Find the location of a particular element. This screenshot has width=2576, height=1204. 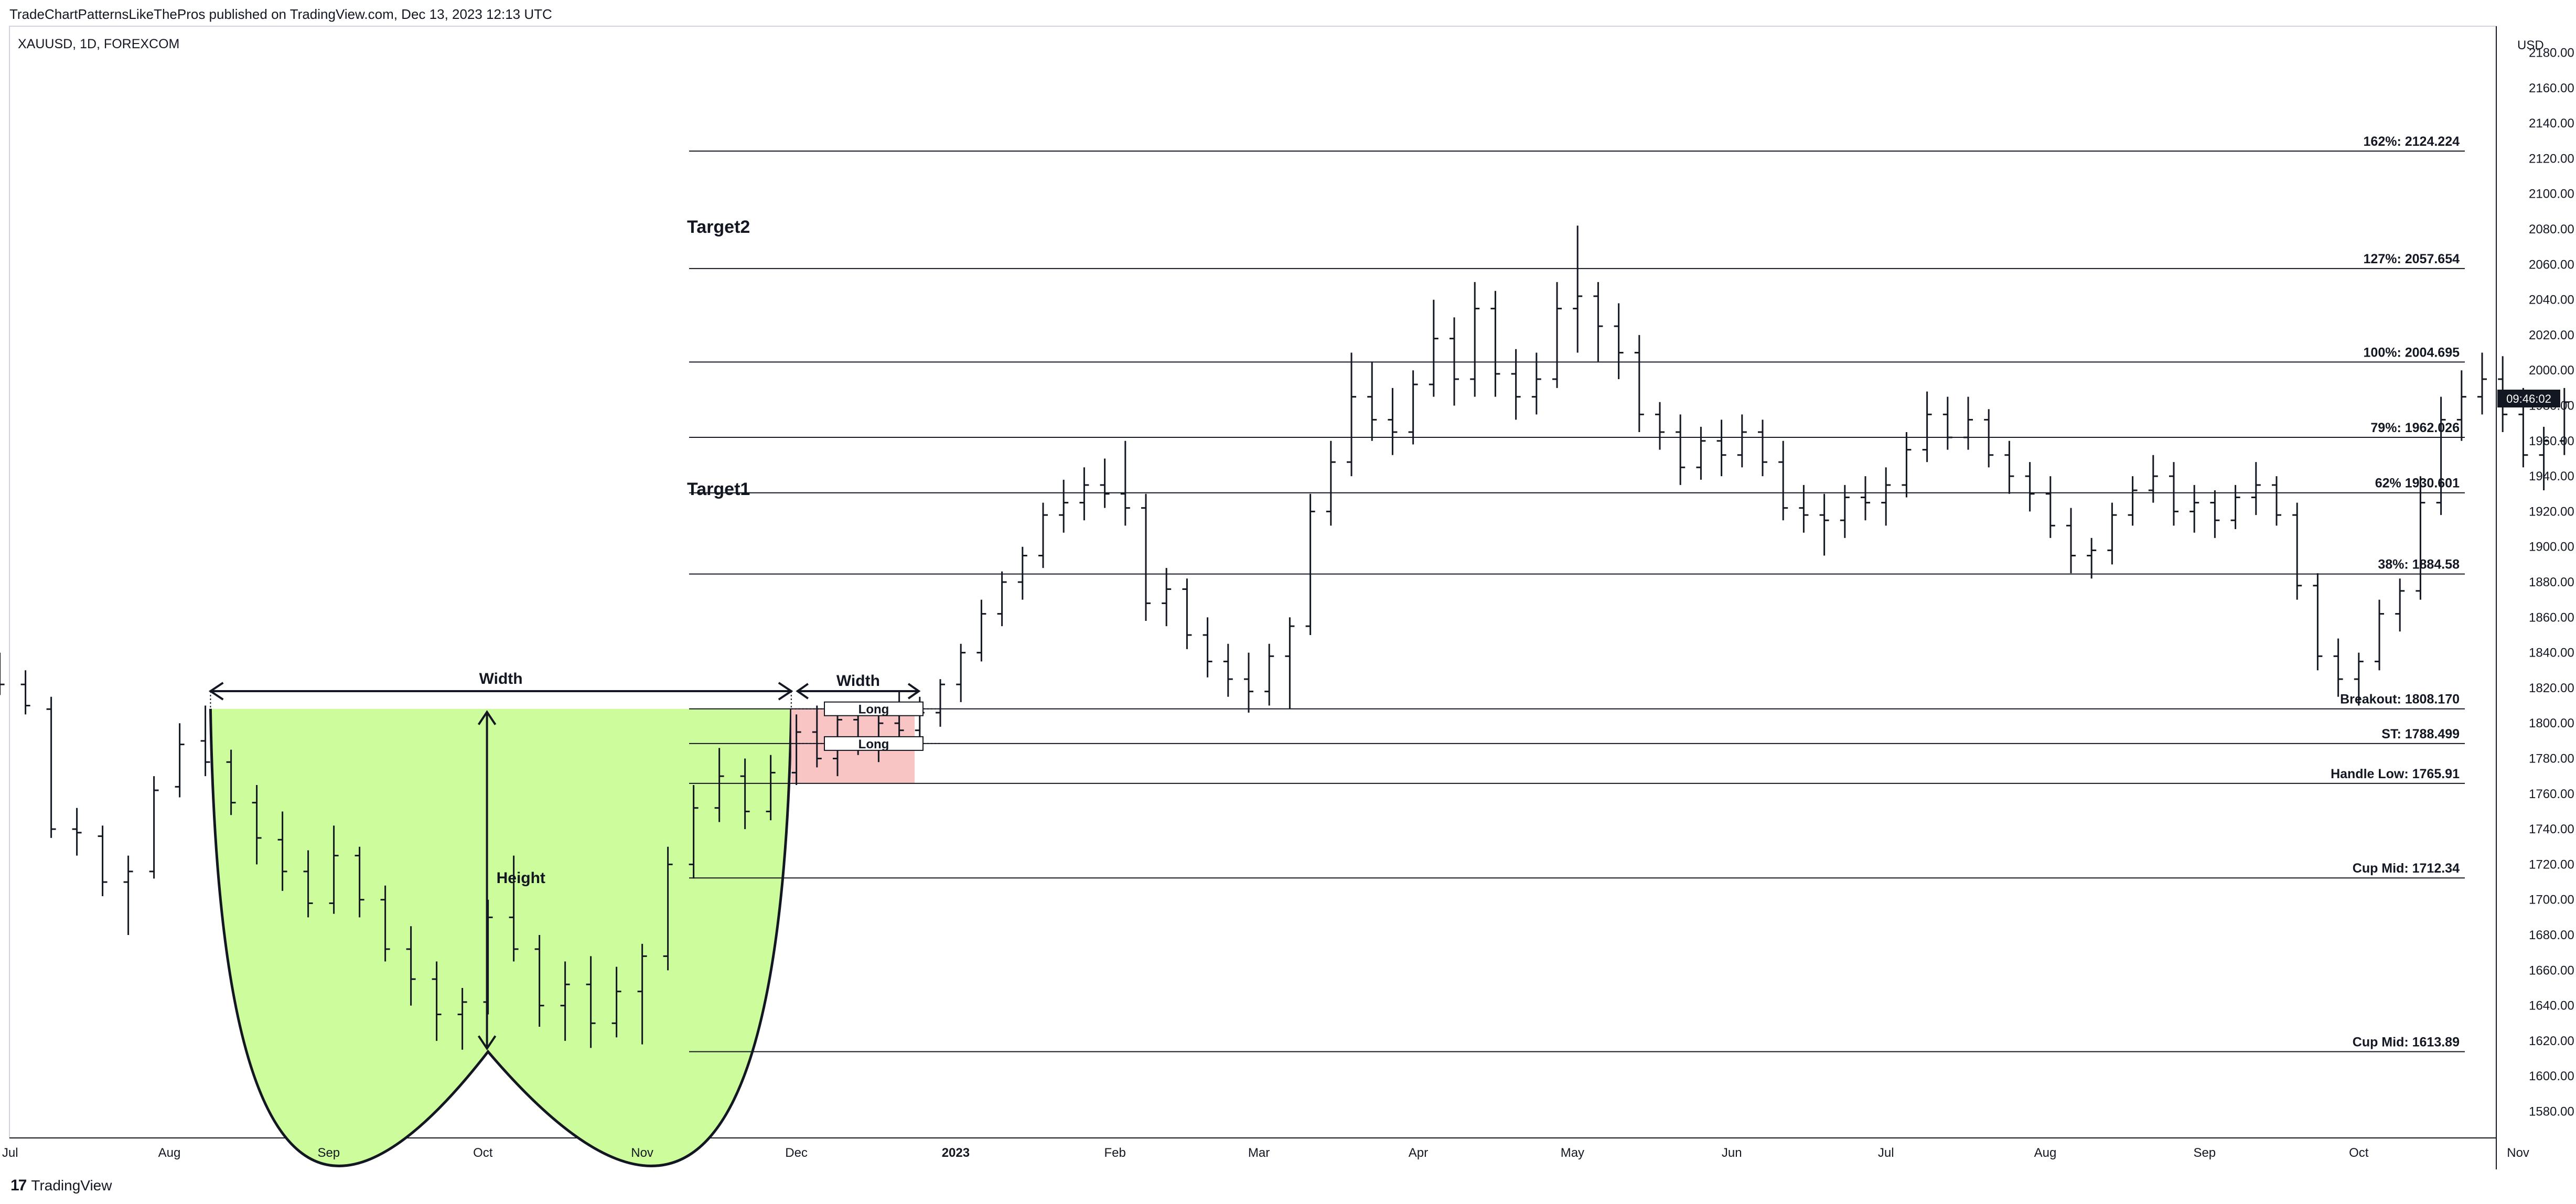

last-price-tag is located at coordinates (2528, 399).